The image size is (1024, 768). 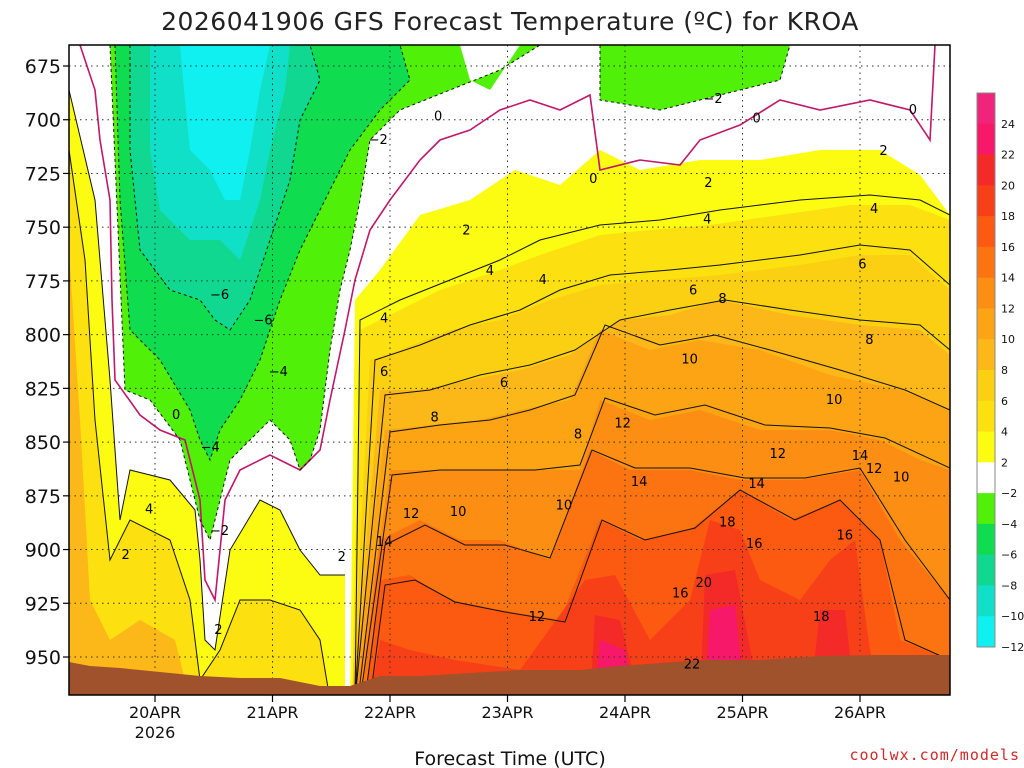 What do you see at coordinates (47, 362) in the screenshot?
I see `y-axis: 675 700 725 750 775 800 825 850 875 900 925 950` at bounding box center [47, 362].